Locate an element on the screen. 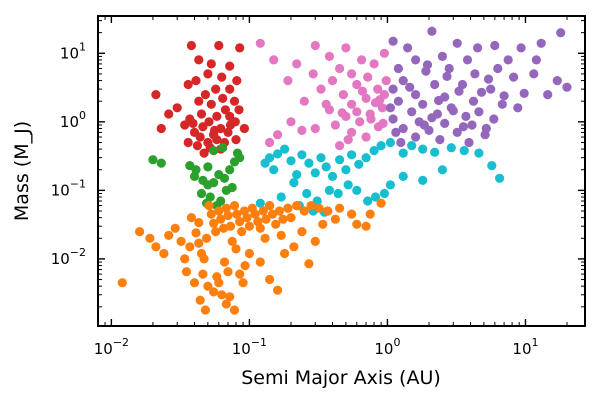 The image size is (600, 400). y-tick-label: 10⁻² is located at coordinates (68, 257).